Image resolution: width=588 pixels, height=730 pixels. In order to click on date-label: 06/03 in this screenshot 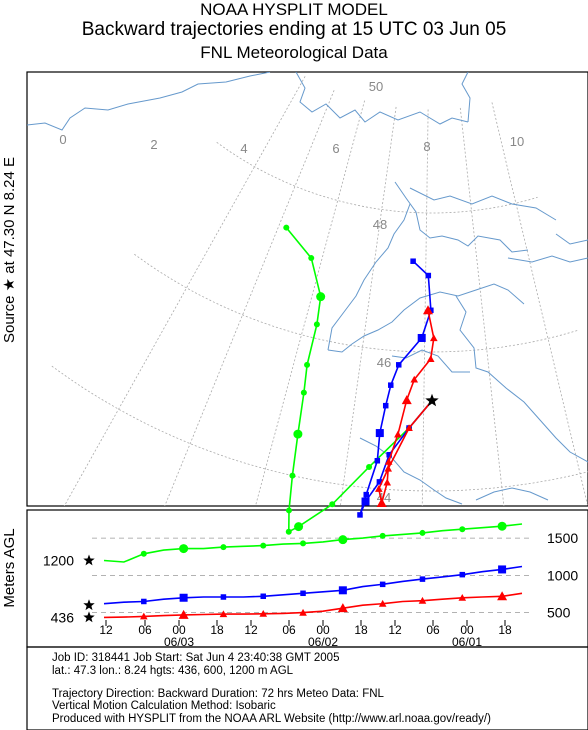, I will do `click(179, 642)`.